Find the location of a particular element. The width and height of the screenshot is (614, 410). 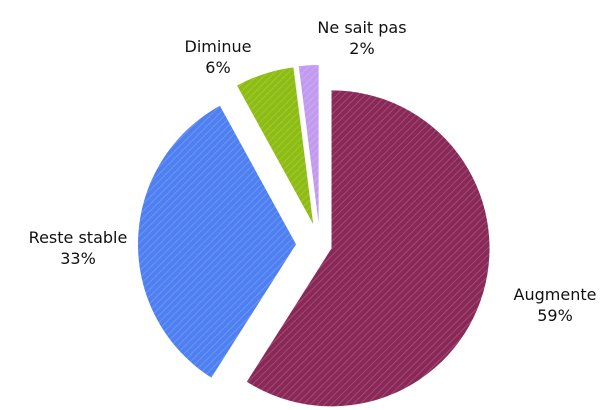

slice-label: Augmente is located at coordinates (555, 294).